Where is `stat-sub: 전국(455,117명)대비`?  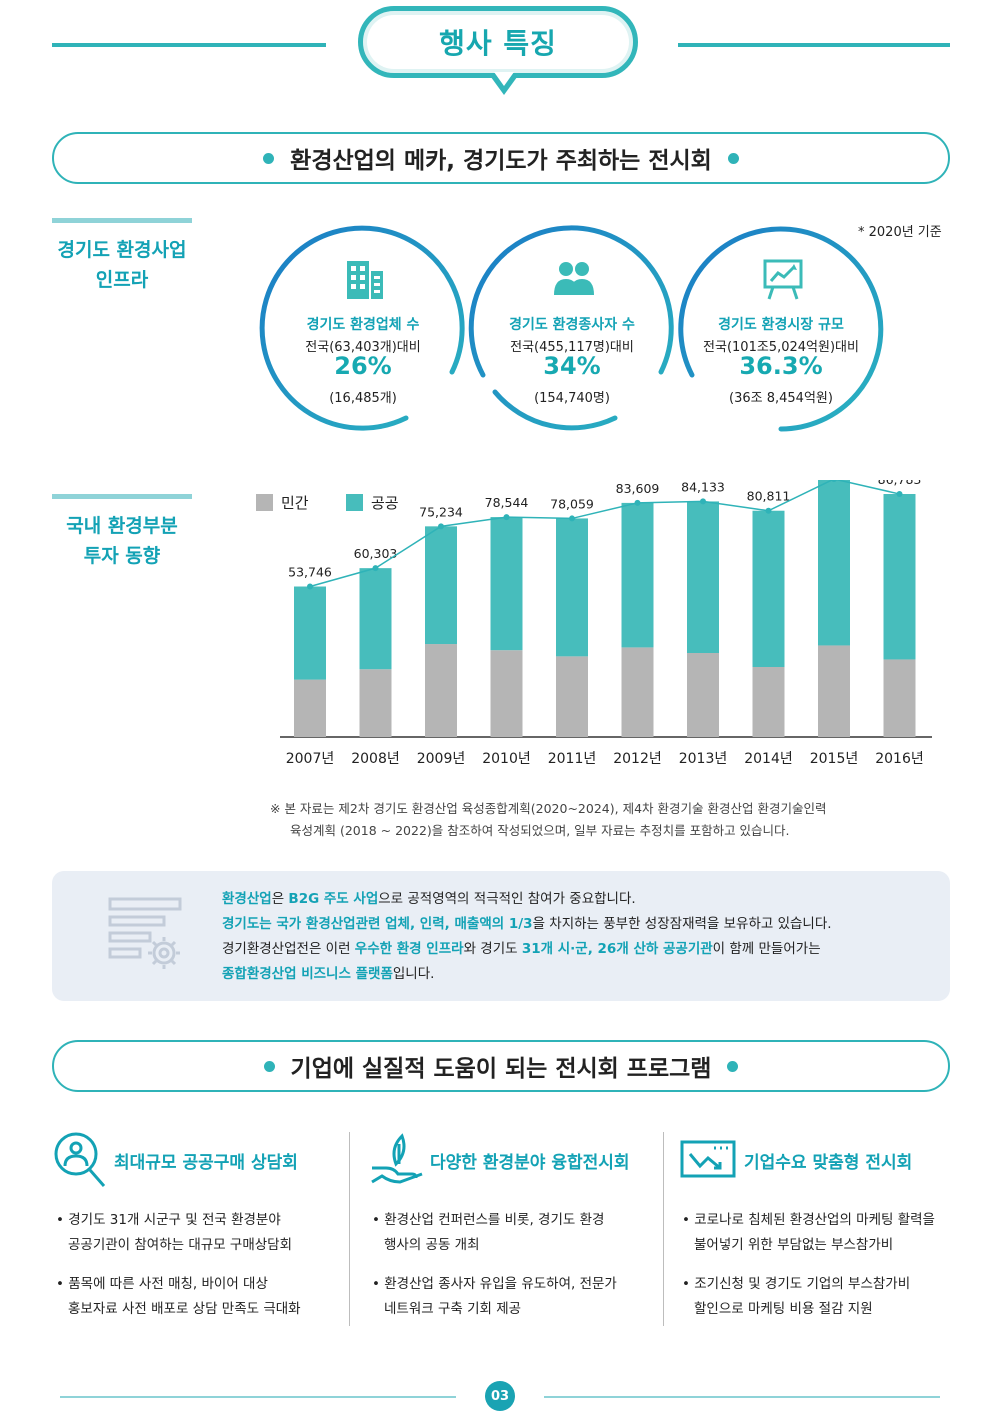 stat-sub: 전국(455,117명)대비 is located at coordinates (572, 347).